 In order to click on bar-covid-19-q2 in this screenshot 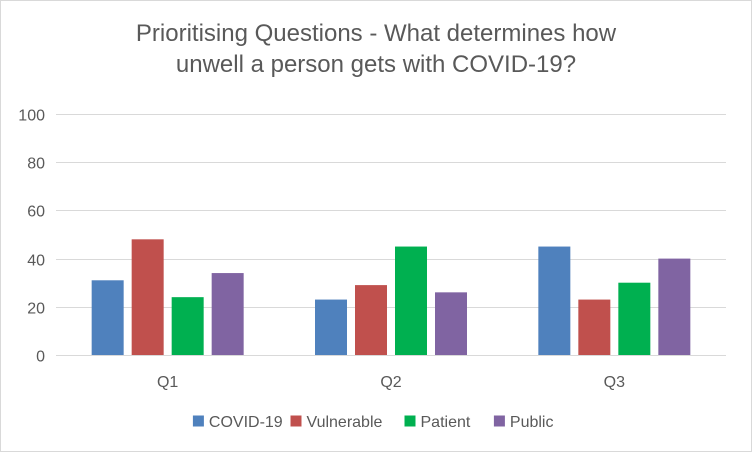, I will do `click(331, 327)`.